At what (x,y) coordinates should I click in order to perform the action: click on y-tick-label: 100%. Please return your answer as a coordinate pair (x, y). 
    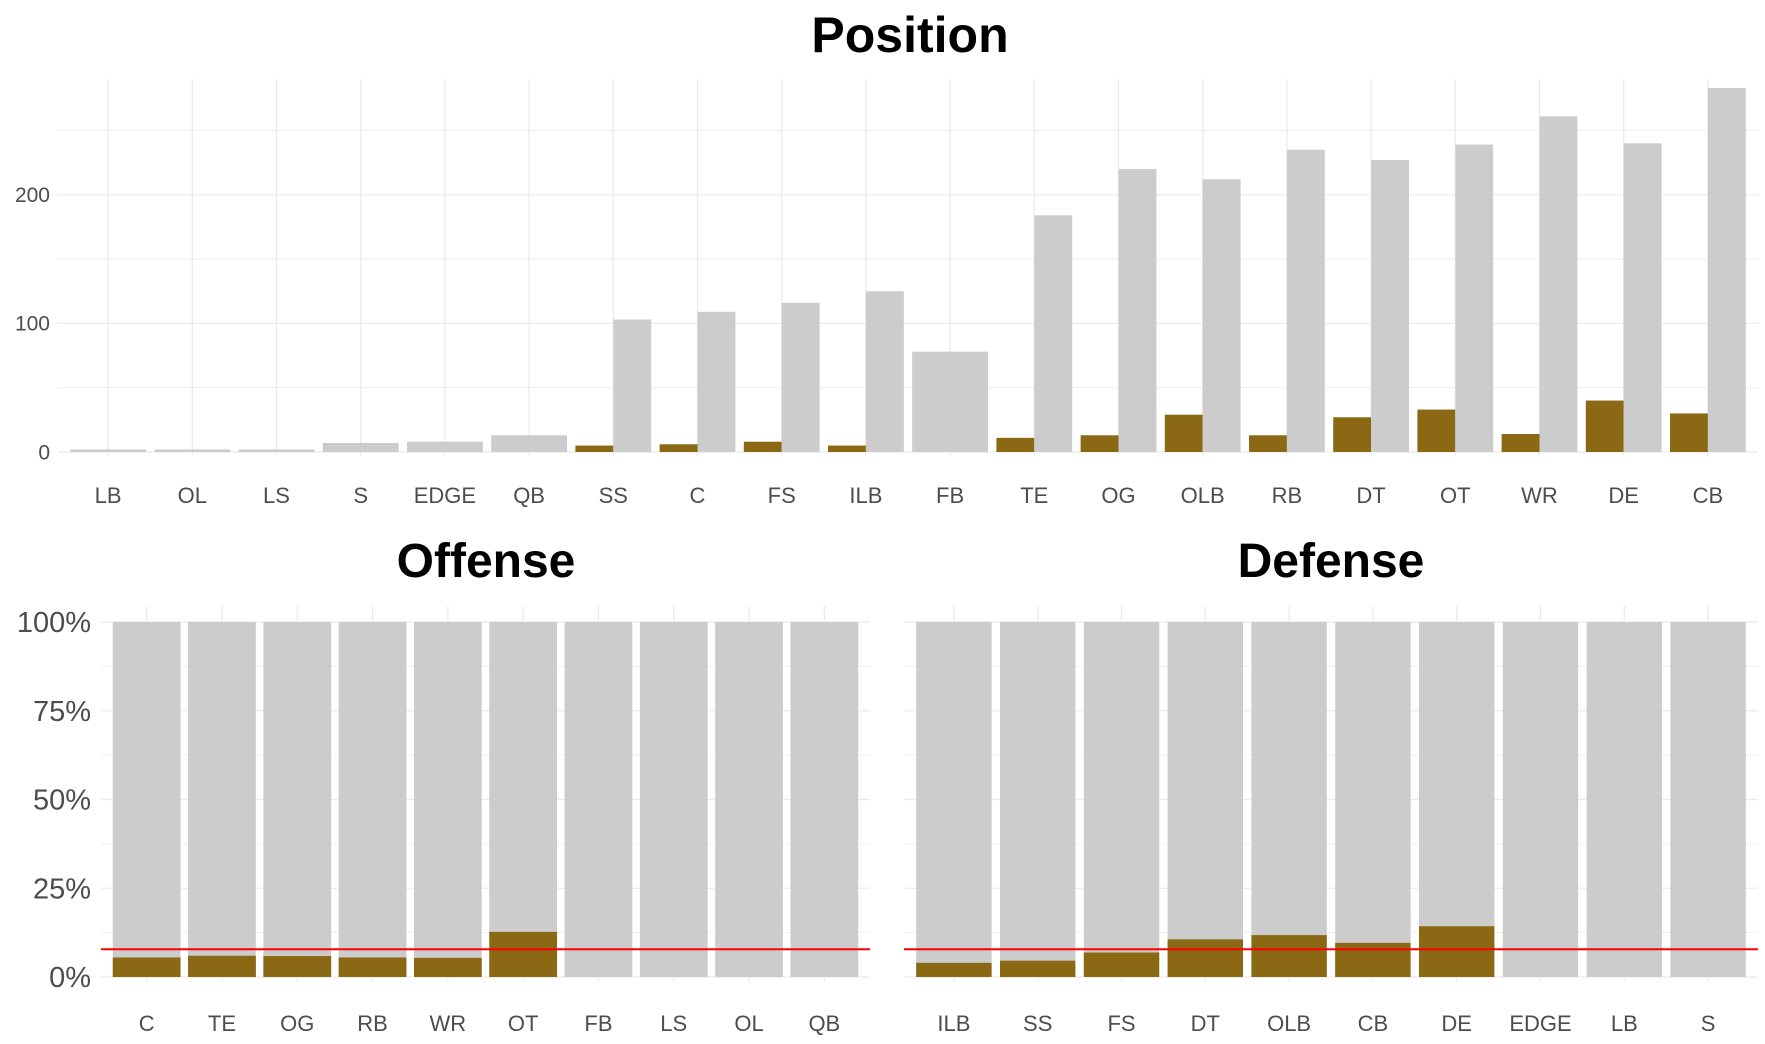
    Looking at the image, I should click on (54, 623).